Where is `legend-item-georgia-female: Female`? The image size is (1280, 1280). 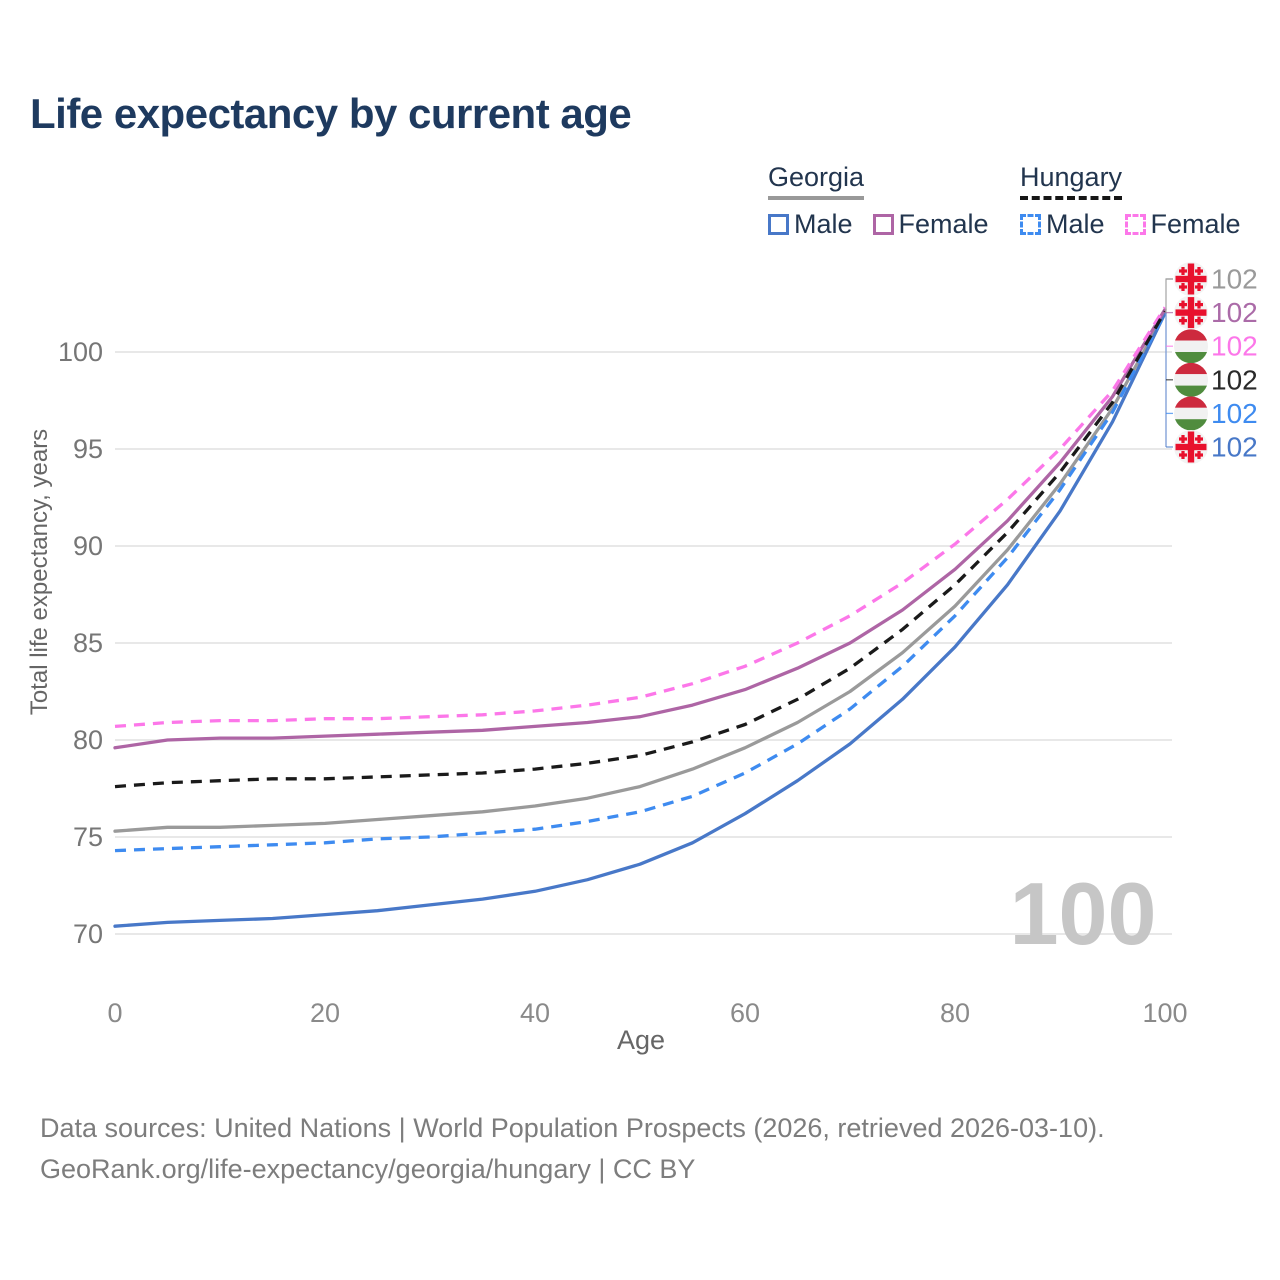
legend-item-georgia-female: Female is located at coordinates (930, 224).